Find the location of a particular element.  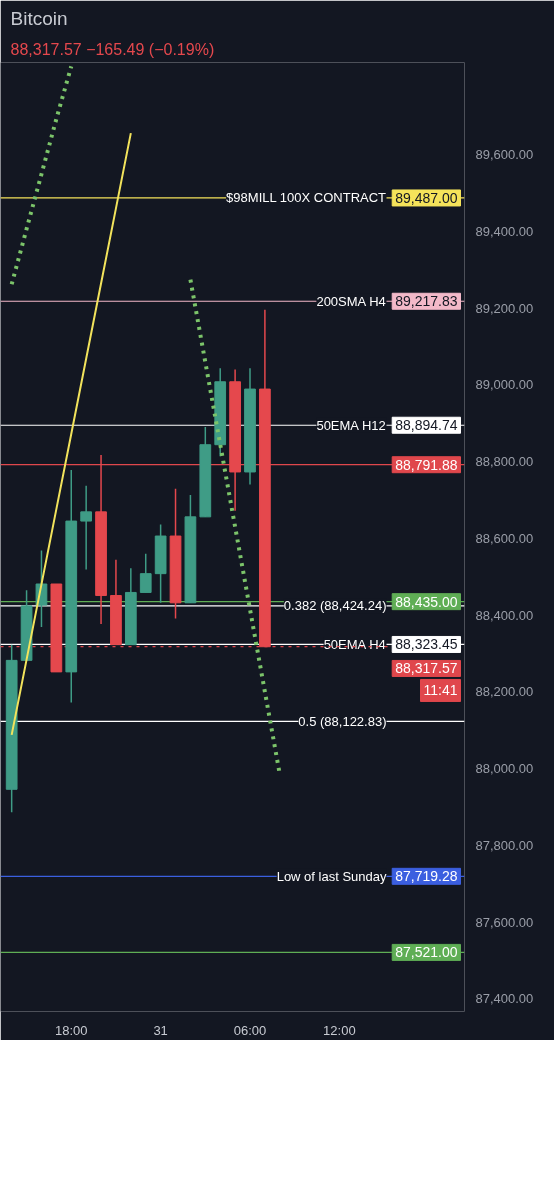

y-tick-label: 89,400.00 is located at coordinates (504, 231).